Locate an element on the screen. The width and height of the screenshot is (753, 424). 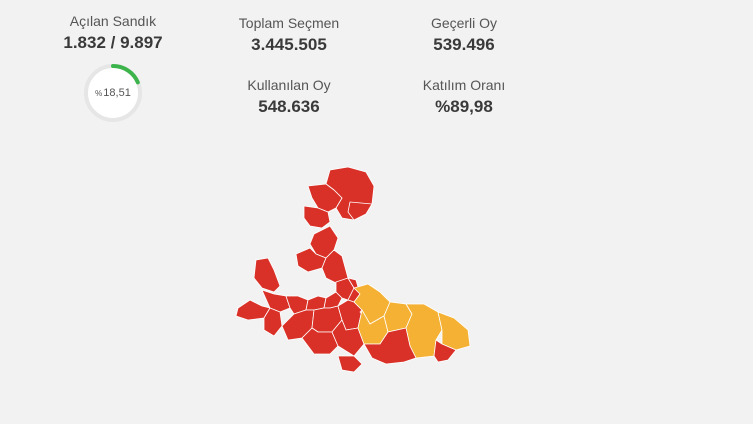
progress-value: 18,51 is located at coordinates (117, 93).